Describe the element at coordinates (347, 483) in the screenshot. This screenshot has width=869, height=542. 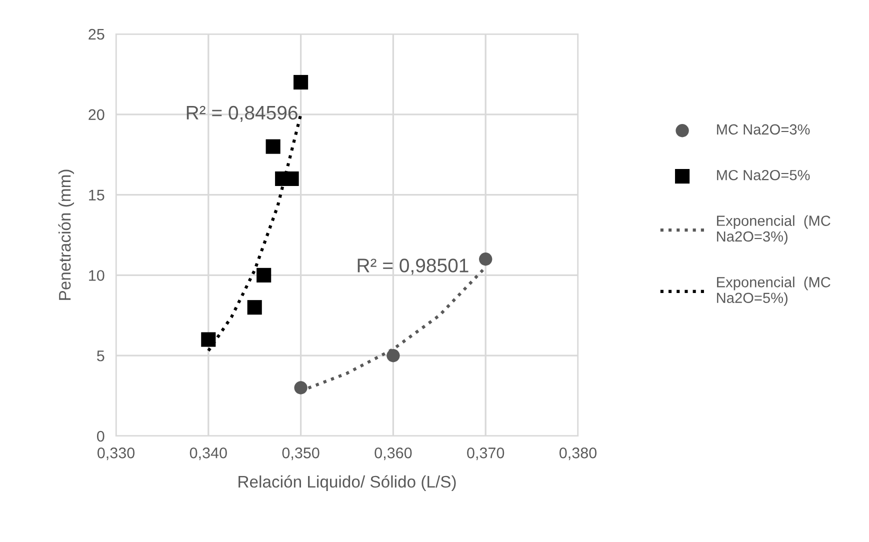
I see `x-axis-title: Relación Liquido/ Sólido (L/S)` at that location.